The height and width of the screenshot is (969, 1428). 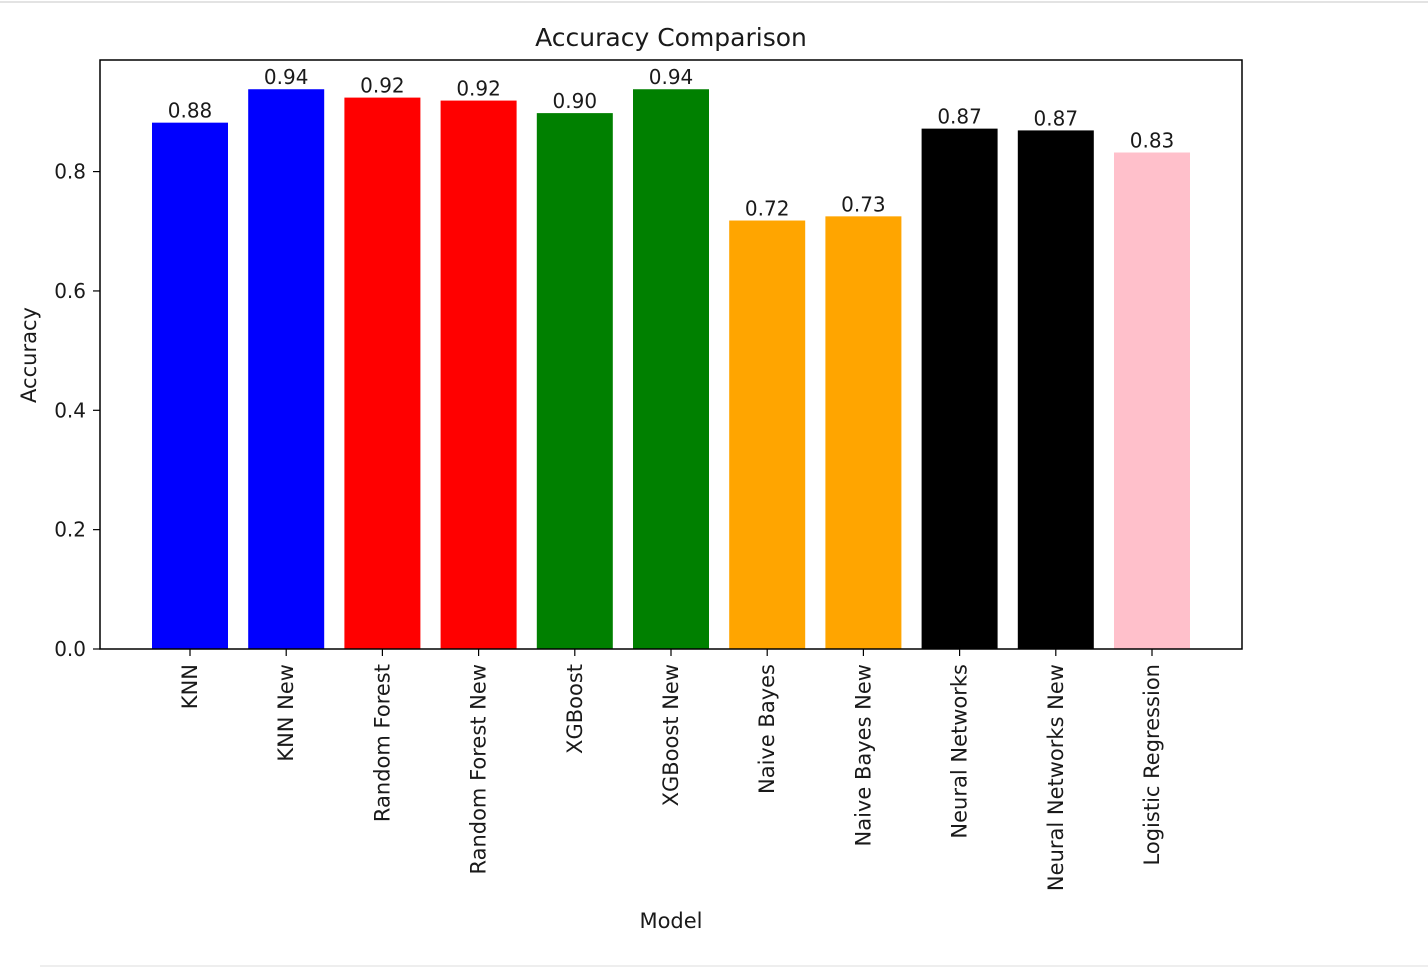 What do you see at coordinates (863, 204) in the screenshot?
I see `bar-value-label: 0.73` at bounding box center [863, 204].